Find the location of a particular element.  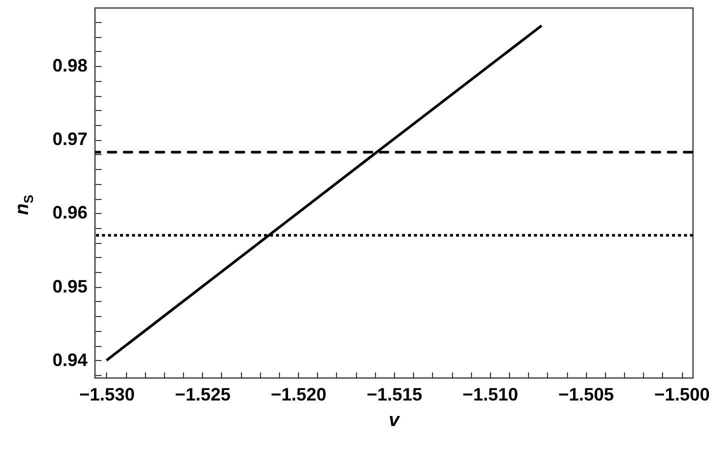

x-tick-label: −1.500 is located at coordinates (682, 394).